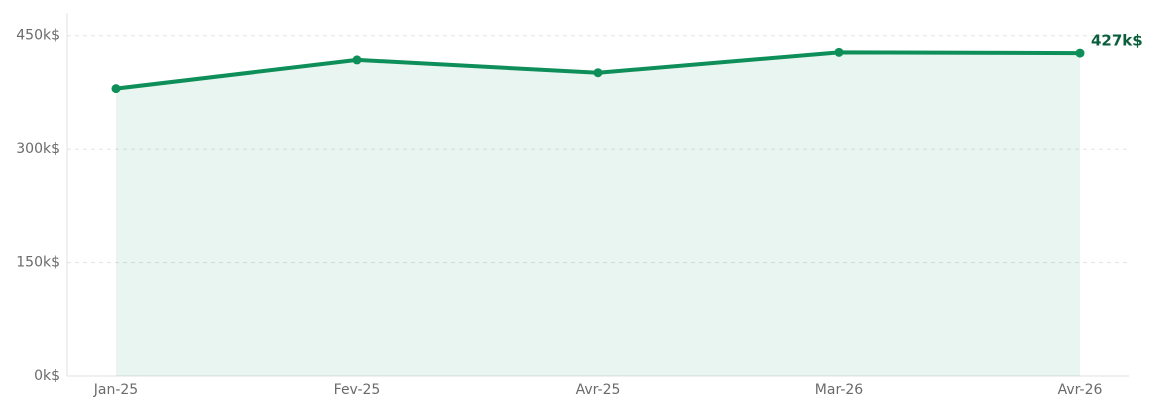 The height and width of the screenshot is (411, 1160). Describe the element at coordinates (47, 376) in the screenshot. I see `y-tick-label: 0k$` at that location.